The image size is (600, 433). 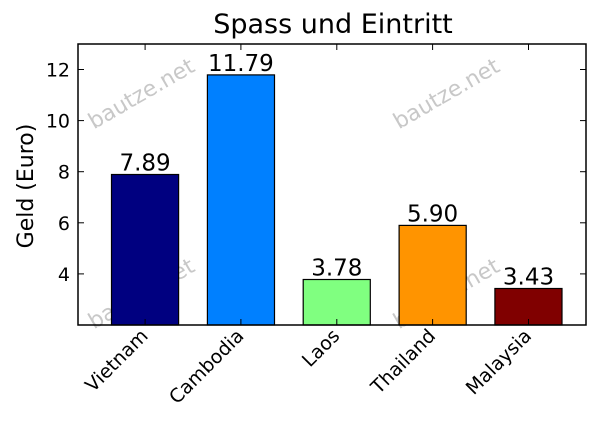 I want to click on bar-cambodia, so click(x=241, y=200).